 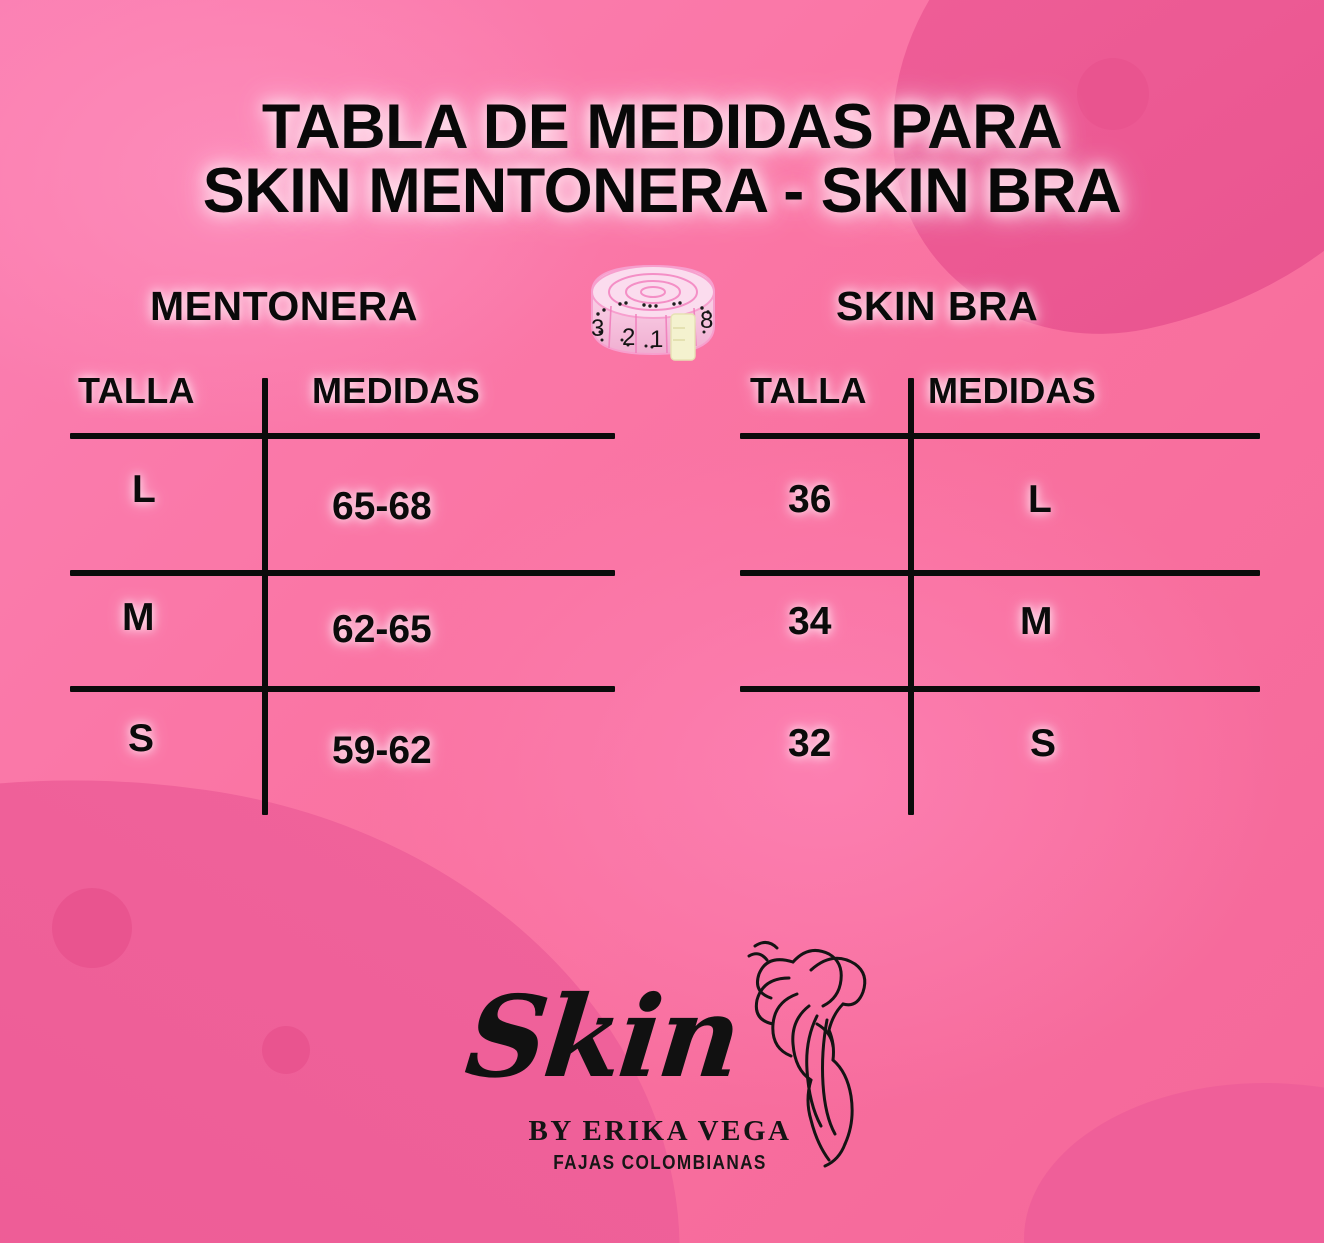 What do you see at coordinates (382, 750) in the screenshot?
I see `table-row: 59-62` at bounding box center [382, 750].